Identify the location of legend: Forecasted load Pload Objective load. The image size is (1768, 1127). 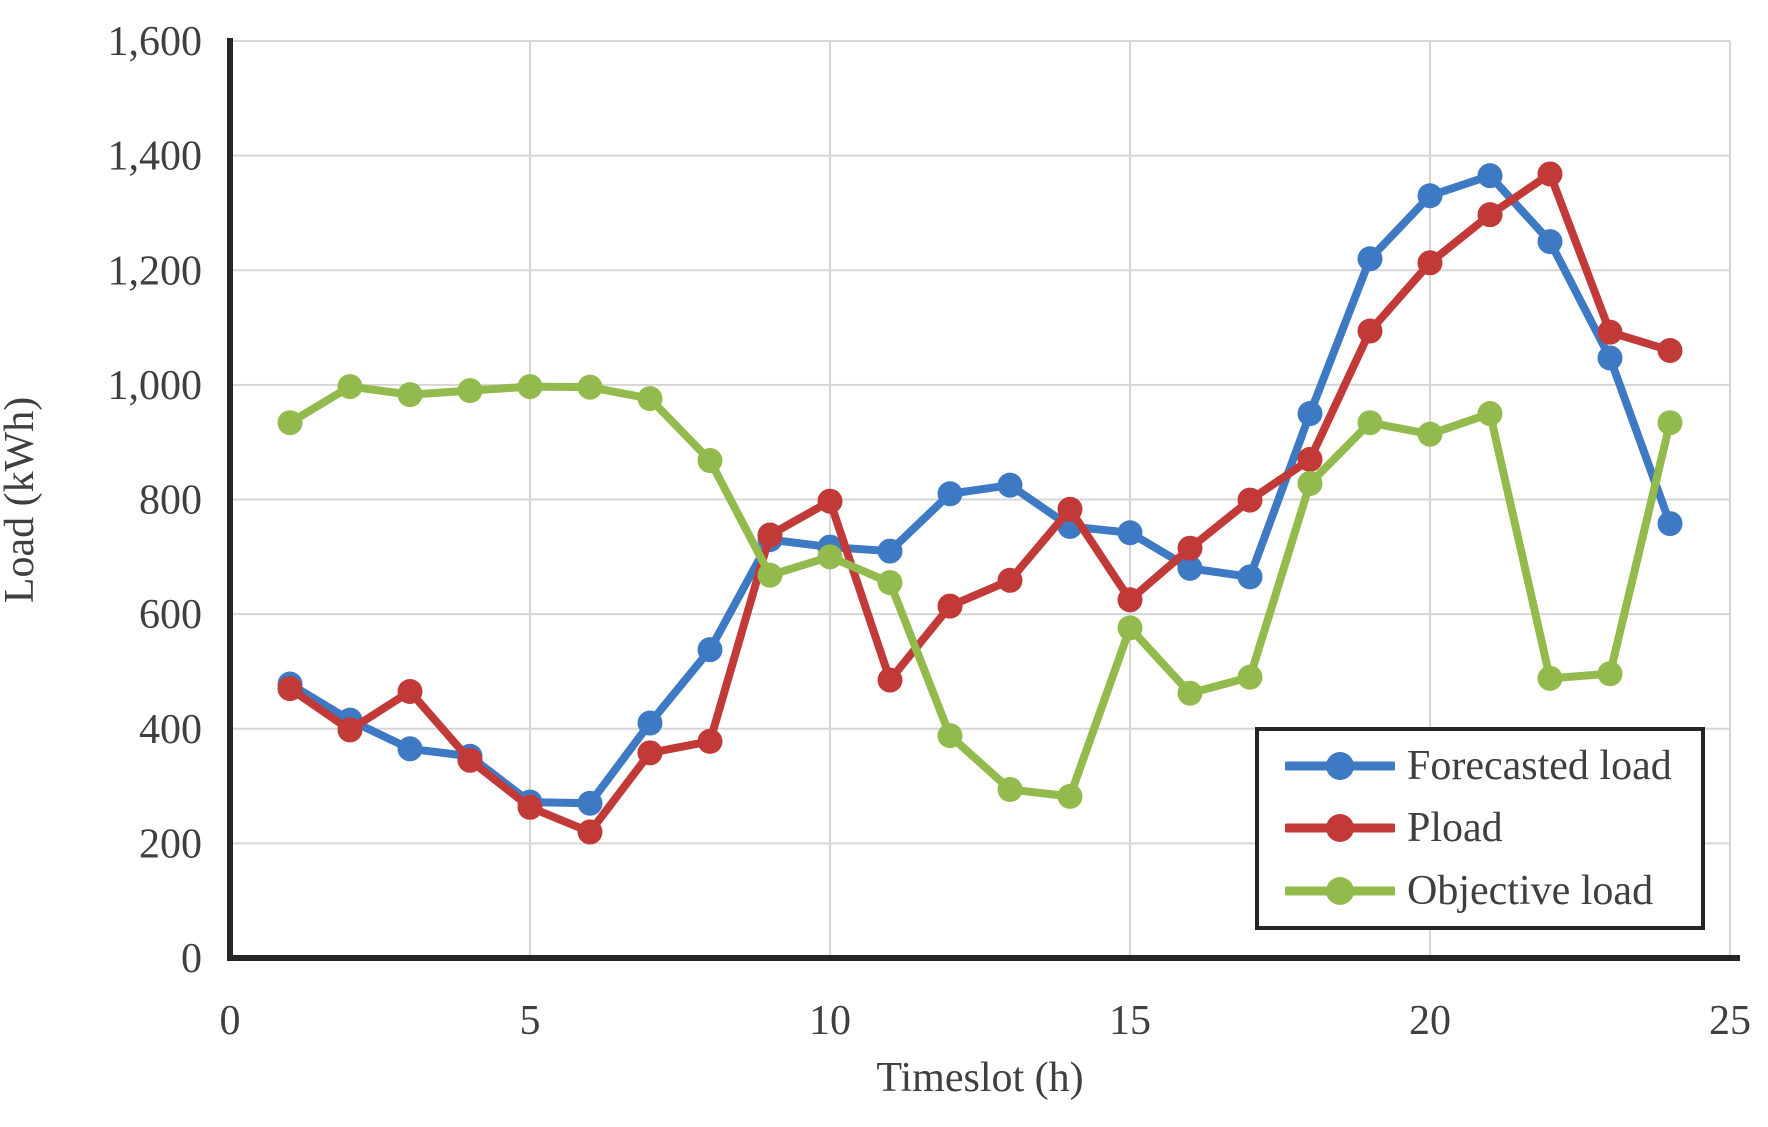
(1480, 828).